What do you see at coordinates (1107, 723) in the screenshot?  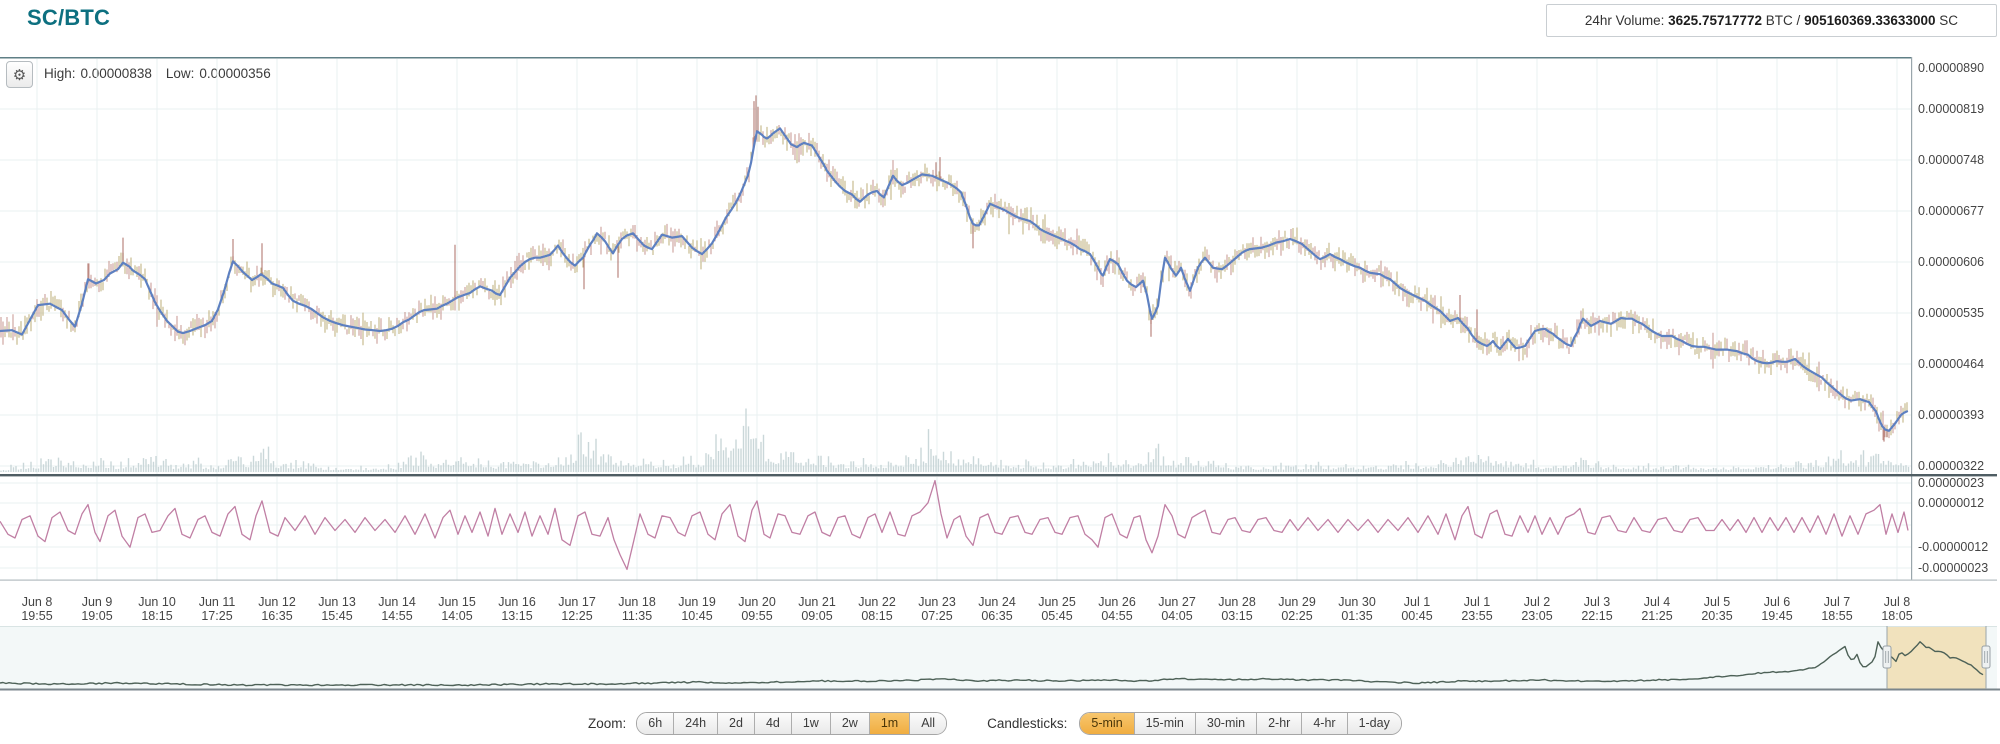 I see `candlestick-button-5-min: 5-min` at bounding box center [1107, 723].